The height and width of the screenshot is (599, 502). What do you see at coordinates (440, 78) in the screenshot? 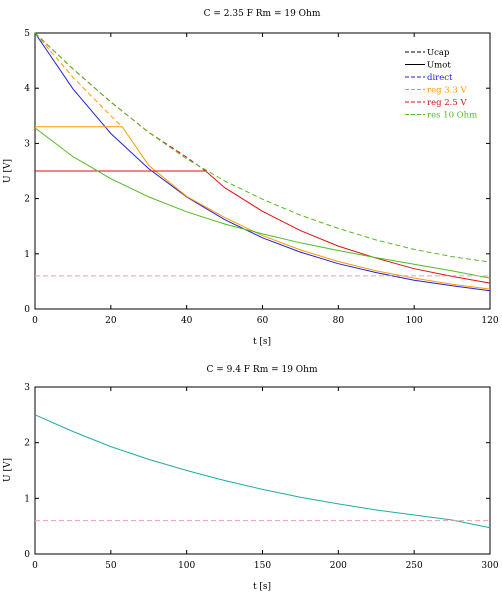
I see `legend-label: direct` at bounding box center [440, 78].